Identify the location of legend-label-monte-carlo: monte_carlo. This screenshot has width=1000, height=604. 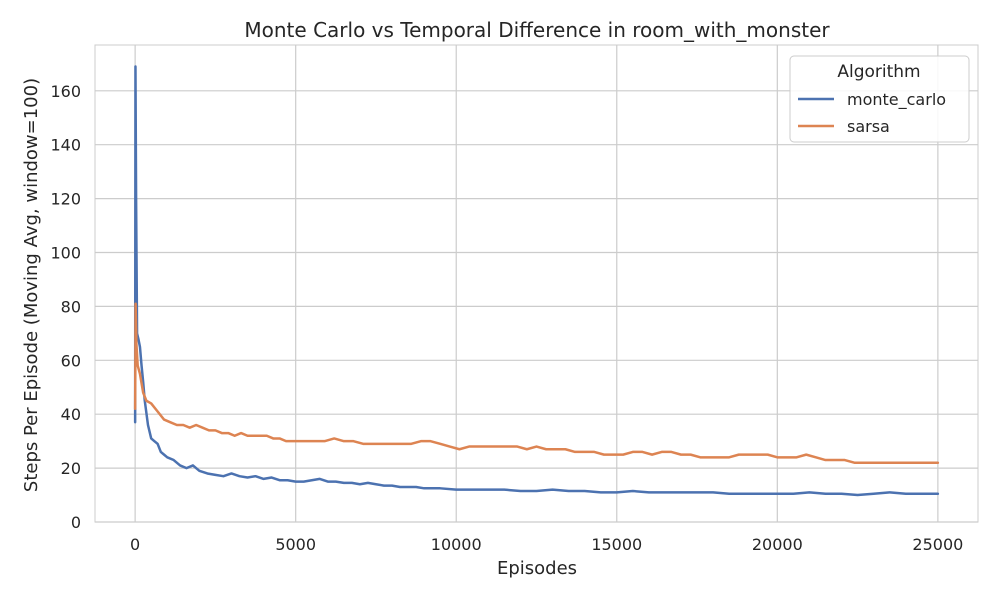
(896, 100).